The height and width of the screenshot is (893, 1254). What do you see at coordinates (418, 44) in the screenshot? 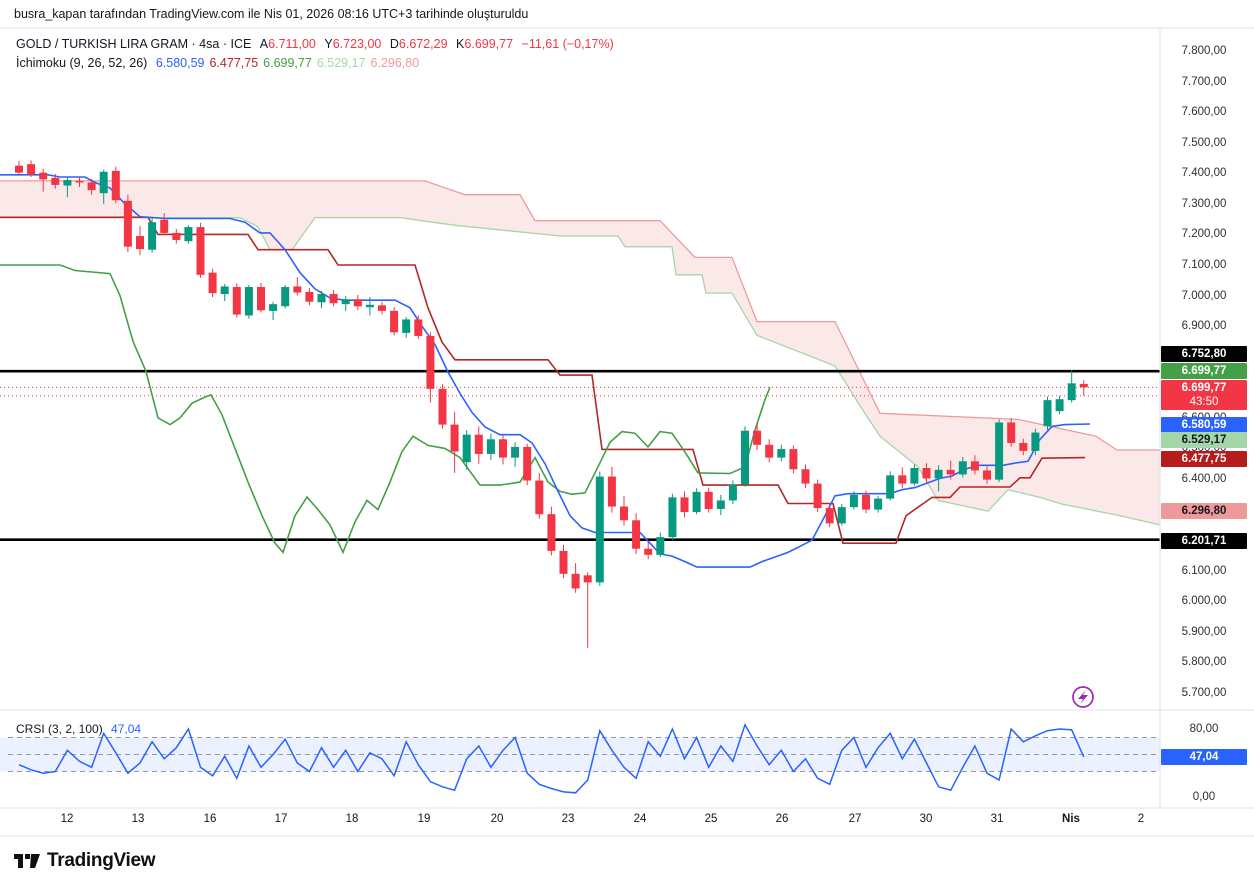
I see `ohlc-low: D6.672,29` at bounding box center [418, 44].